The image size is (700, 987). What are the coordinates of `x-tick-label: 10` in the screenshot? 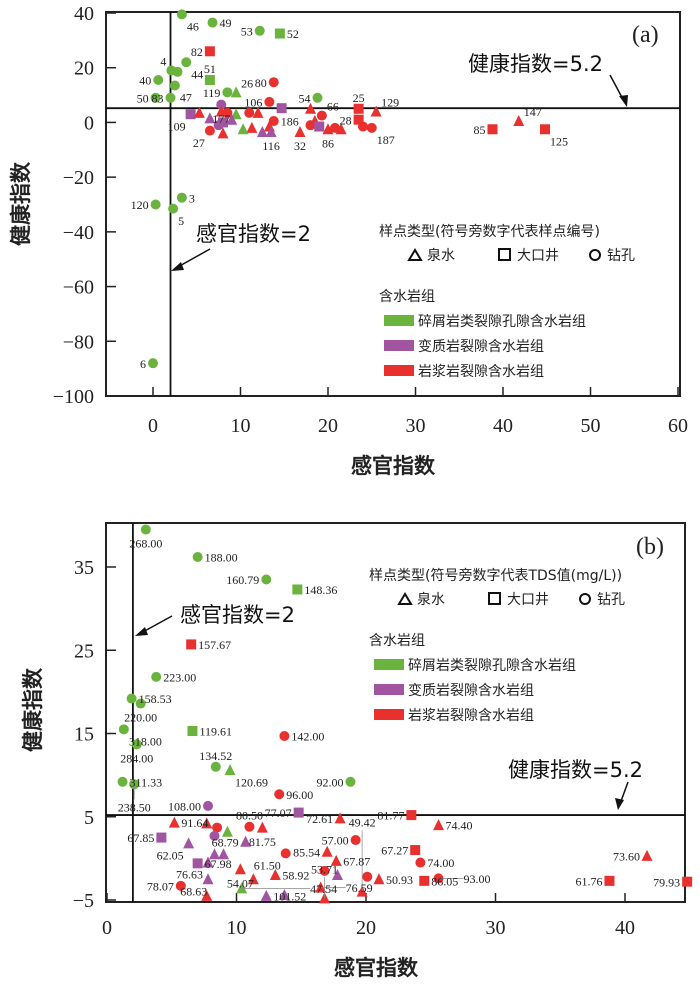 It's located at (241, 426).